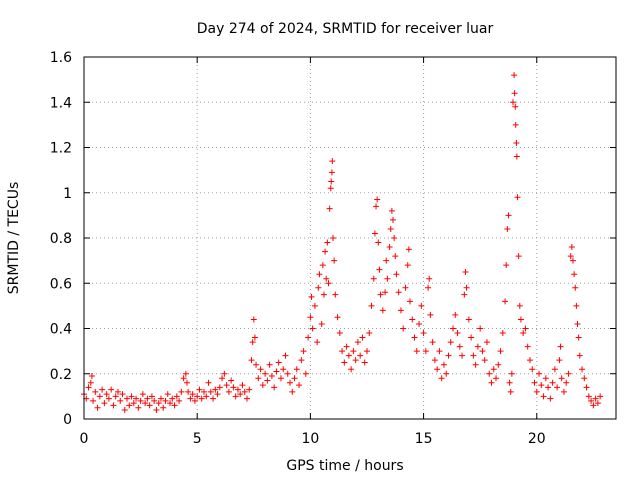 This screenshot has height=480, width=640. What do you see at coordinates (67, 194) in the screenshot?
I see `y-tick-label: 1` at bounding box center [67, 194].